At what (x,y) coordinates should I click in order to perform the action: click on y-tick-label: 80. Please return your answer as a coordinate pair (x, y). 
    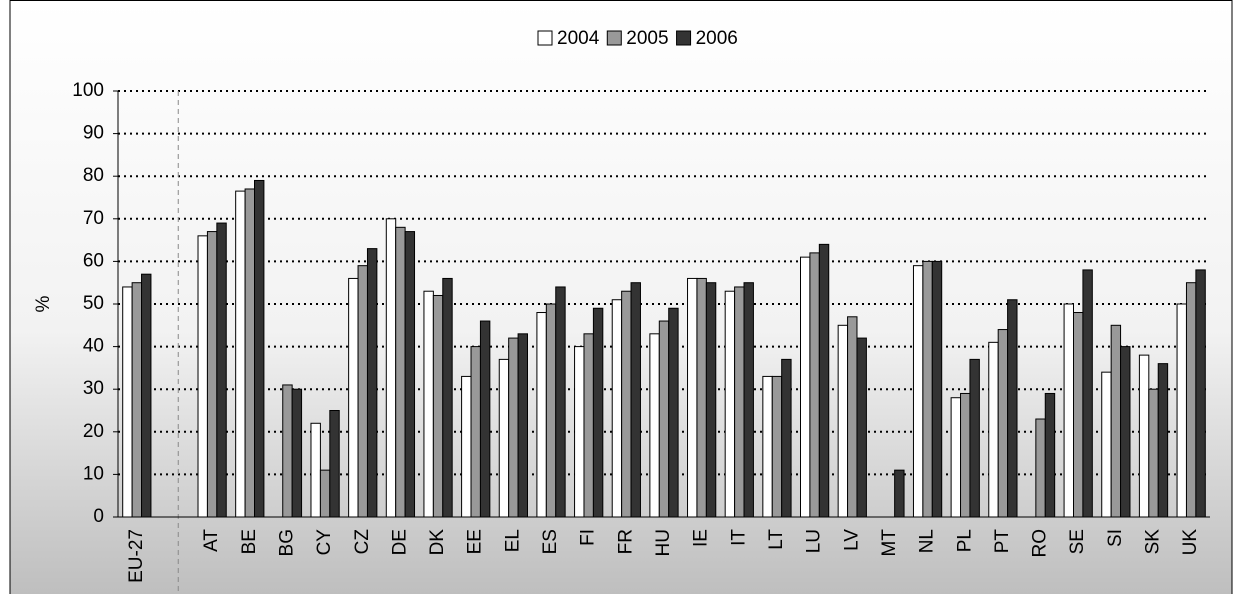
    Looking at the image, I should click on (93, 175).